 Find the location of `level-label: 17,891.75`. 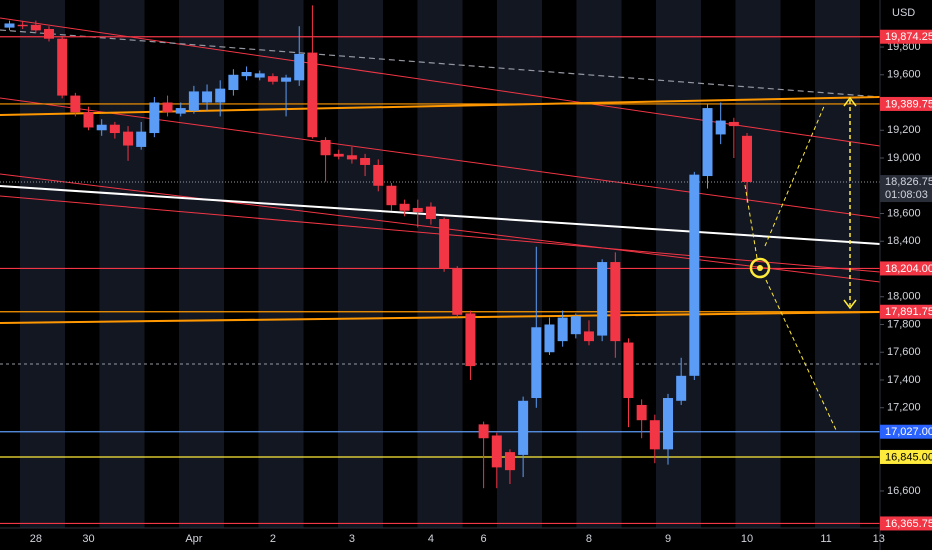

level-label: 17,891.75 is located at coordinates (908, 312).